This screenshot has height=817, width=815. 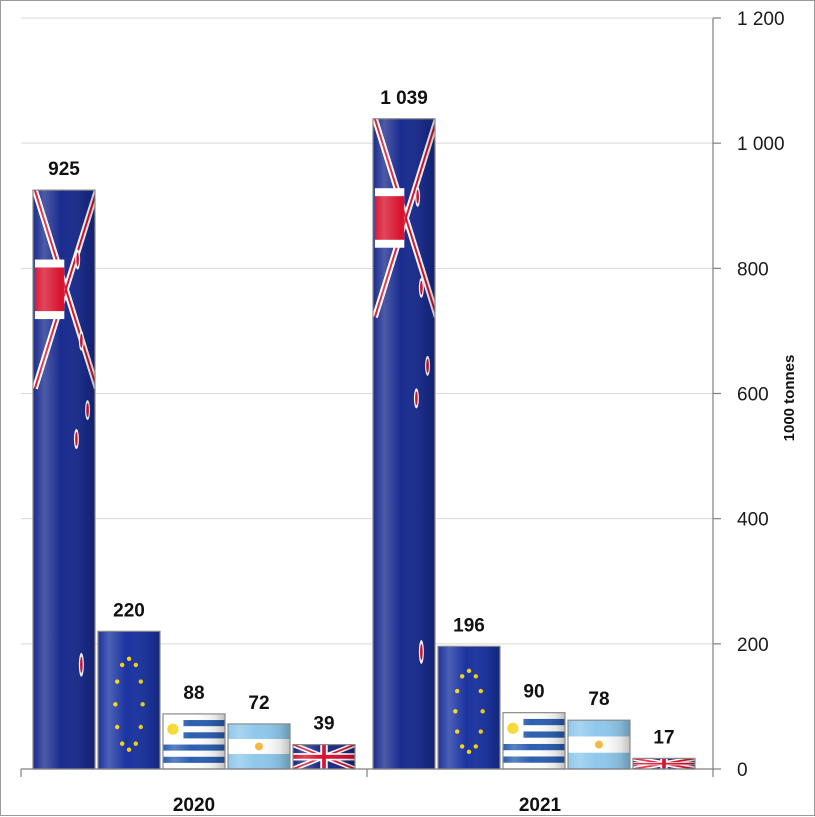 What do you see at coordinates (761, 19) in the screenshot?
I see `y-tick-label: 1 200` at bounding box center [761, 19].